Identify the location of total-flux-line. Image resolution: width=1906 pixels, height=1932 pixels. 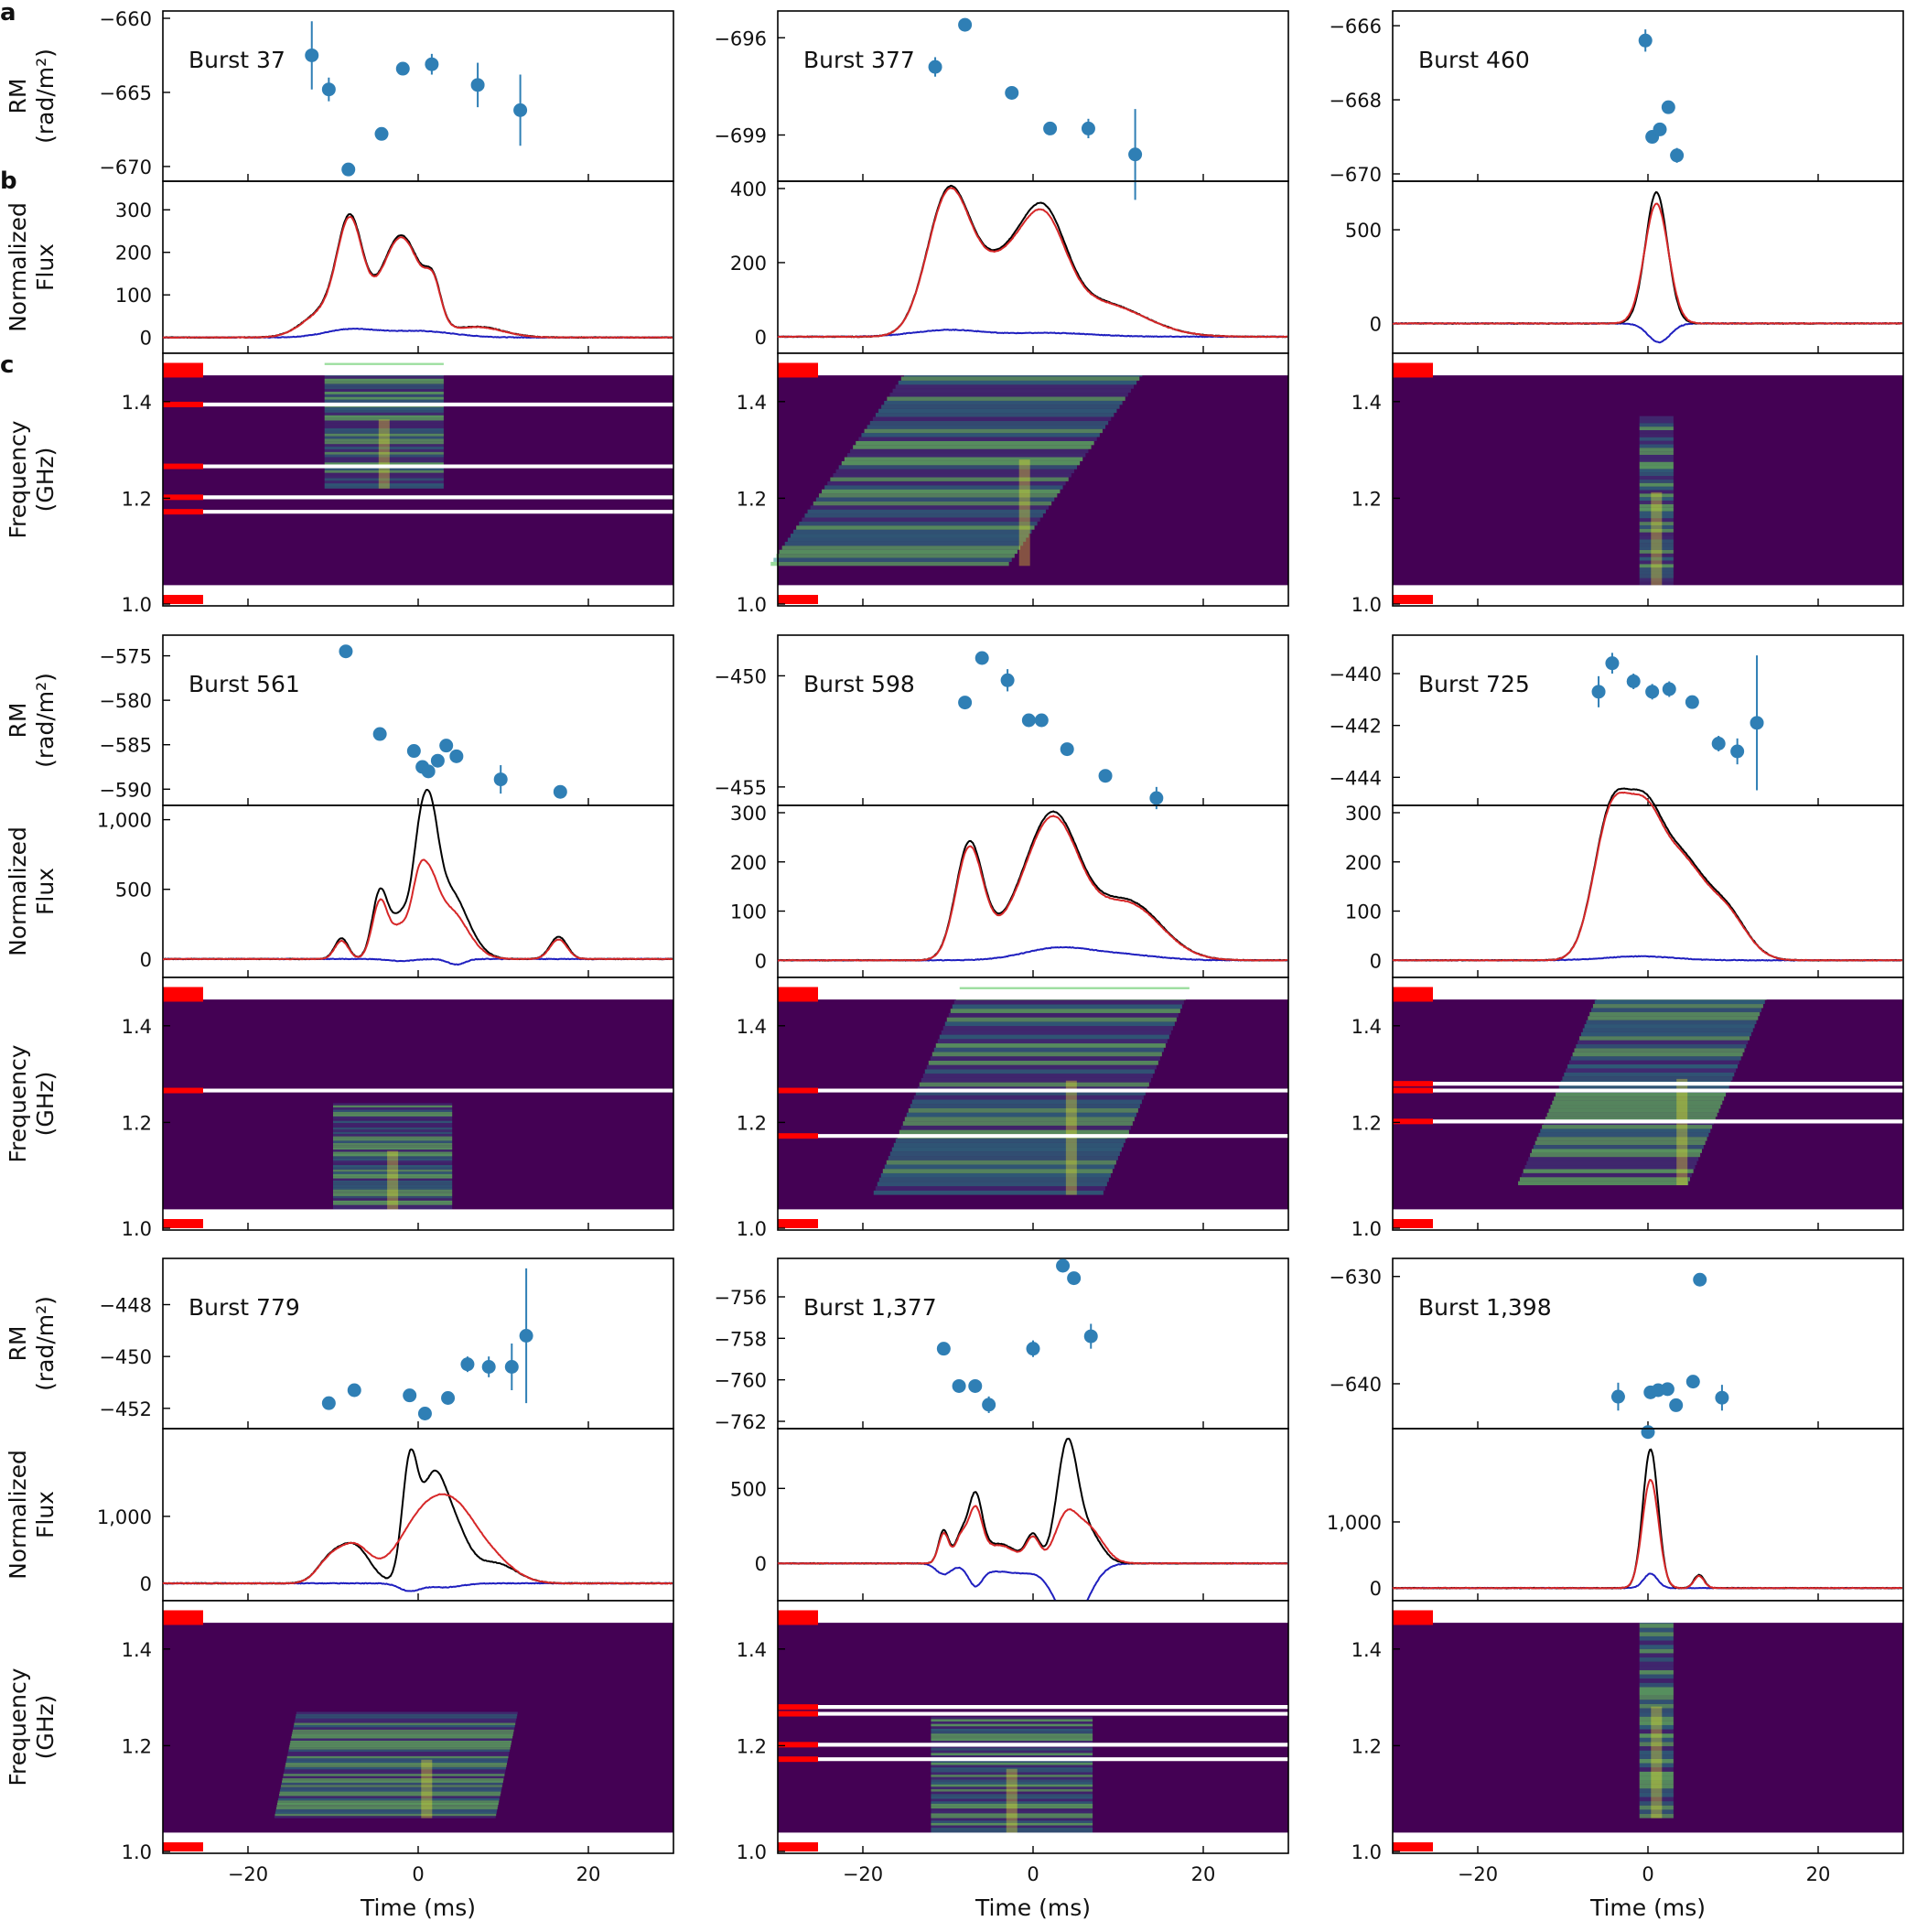
(417, 276).